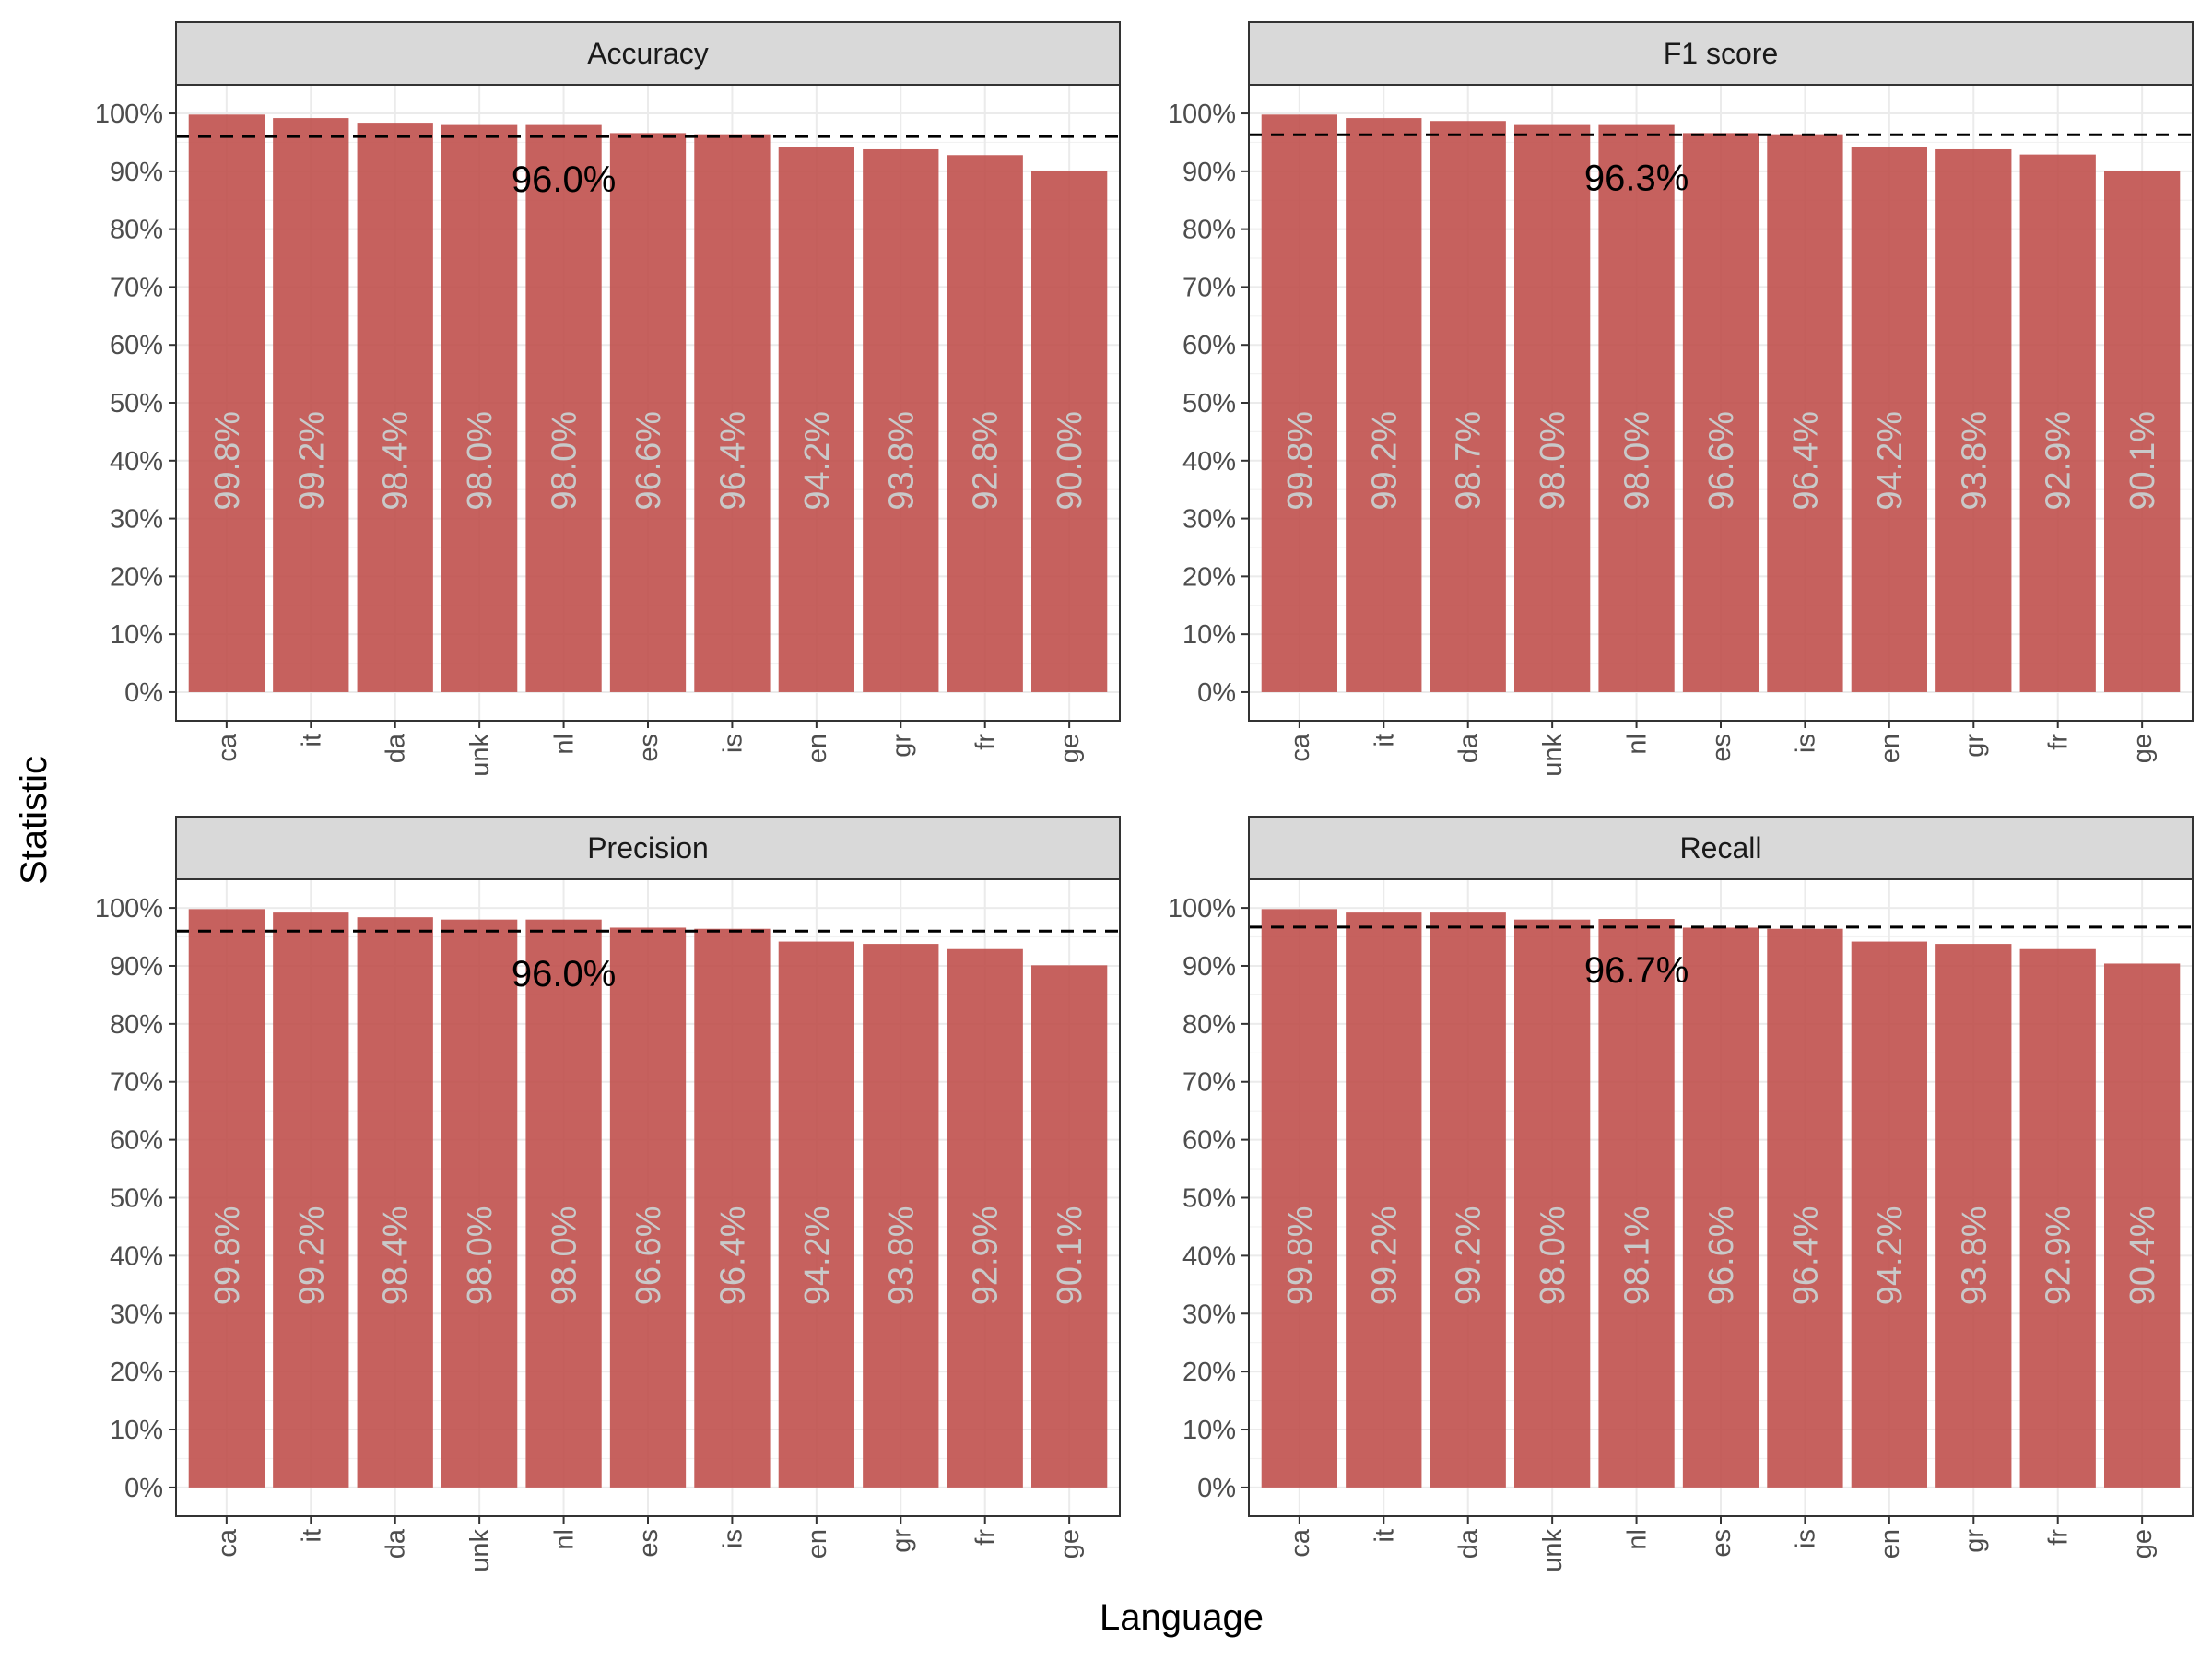 This screenshot has width=2212, height=1659. What do you see at coordinates (1636, 178) in the screenshot?
I see `mean-label: 96.3%` at bounding box center [1636, 178].